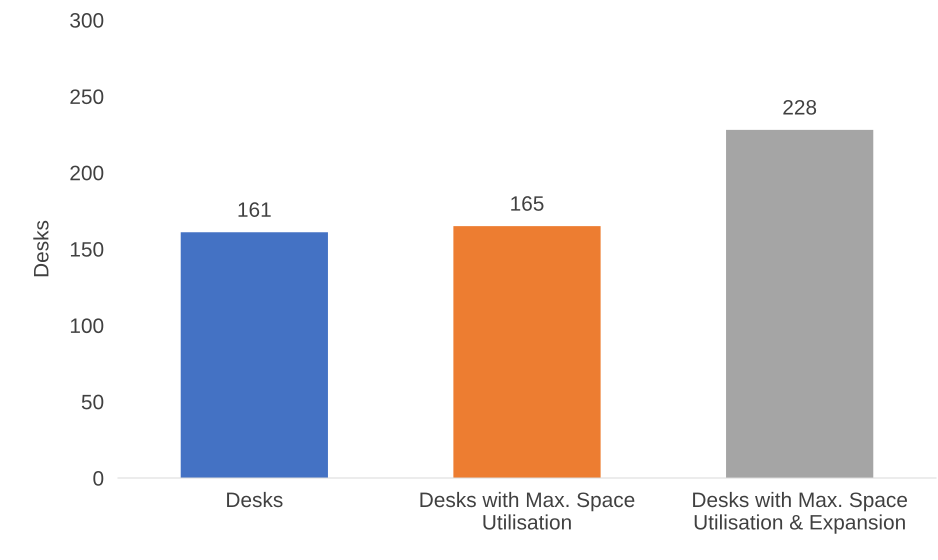  I want to click on data-label: 165, so click(527, 203).